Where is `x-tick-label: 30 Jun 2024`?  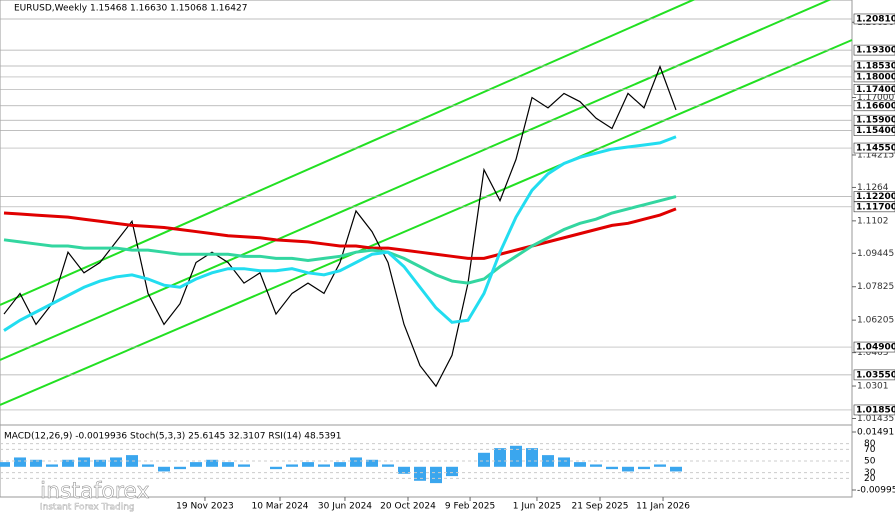
x-tick-label: 30 Jun 2024 is located at coordinates (345, 507).